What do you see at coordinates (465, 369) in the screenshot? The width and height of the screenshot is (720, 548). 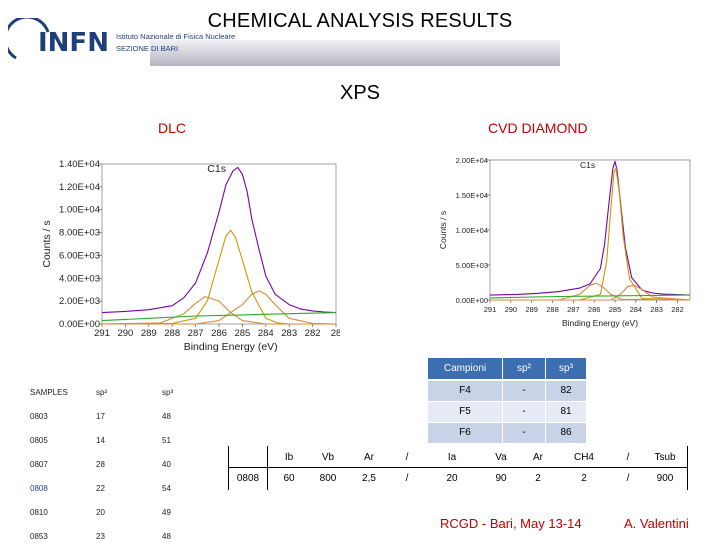 I see `table-header: Campioni` at bounding box center [465, 369].